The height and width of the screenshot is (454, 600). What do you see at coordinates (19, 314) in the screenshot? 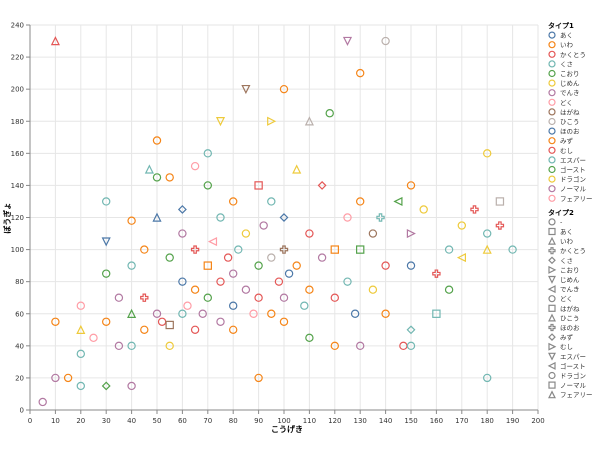
I see `y-tick-label: 60` at bounding box center [19, 314].